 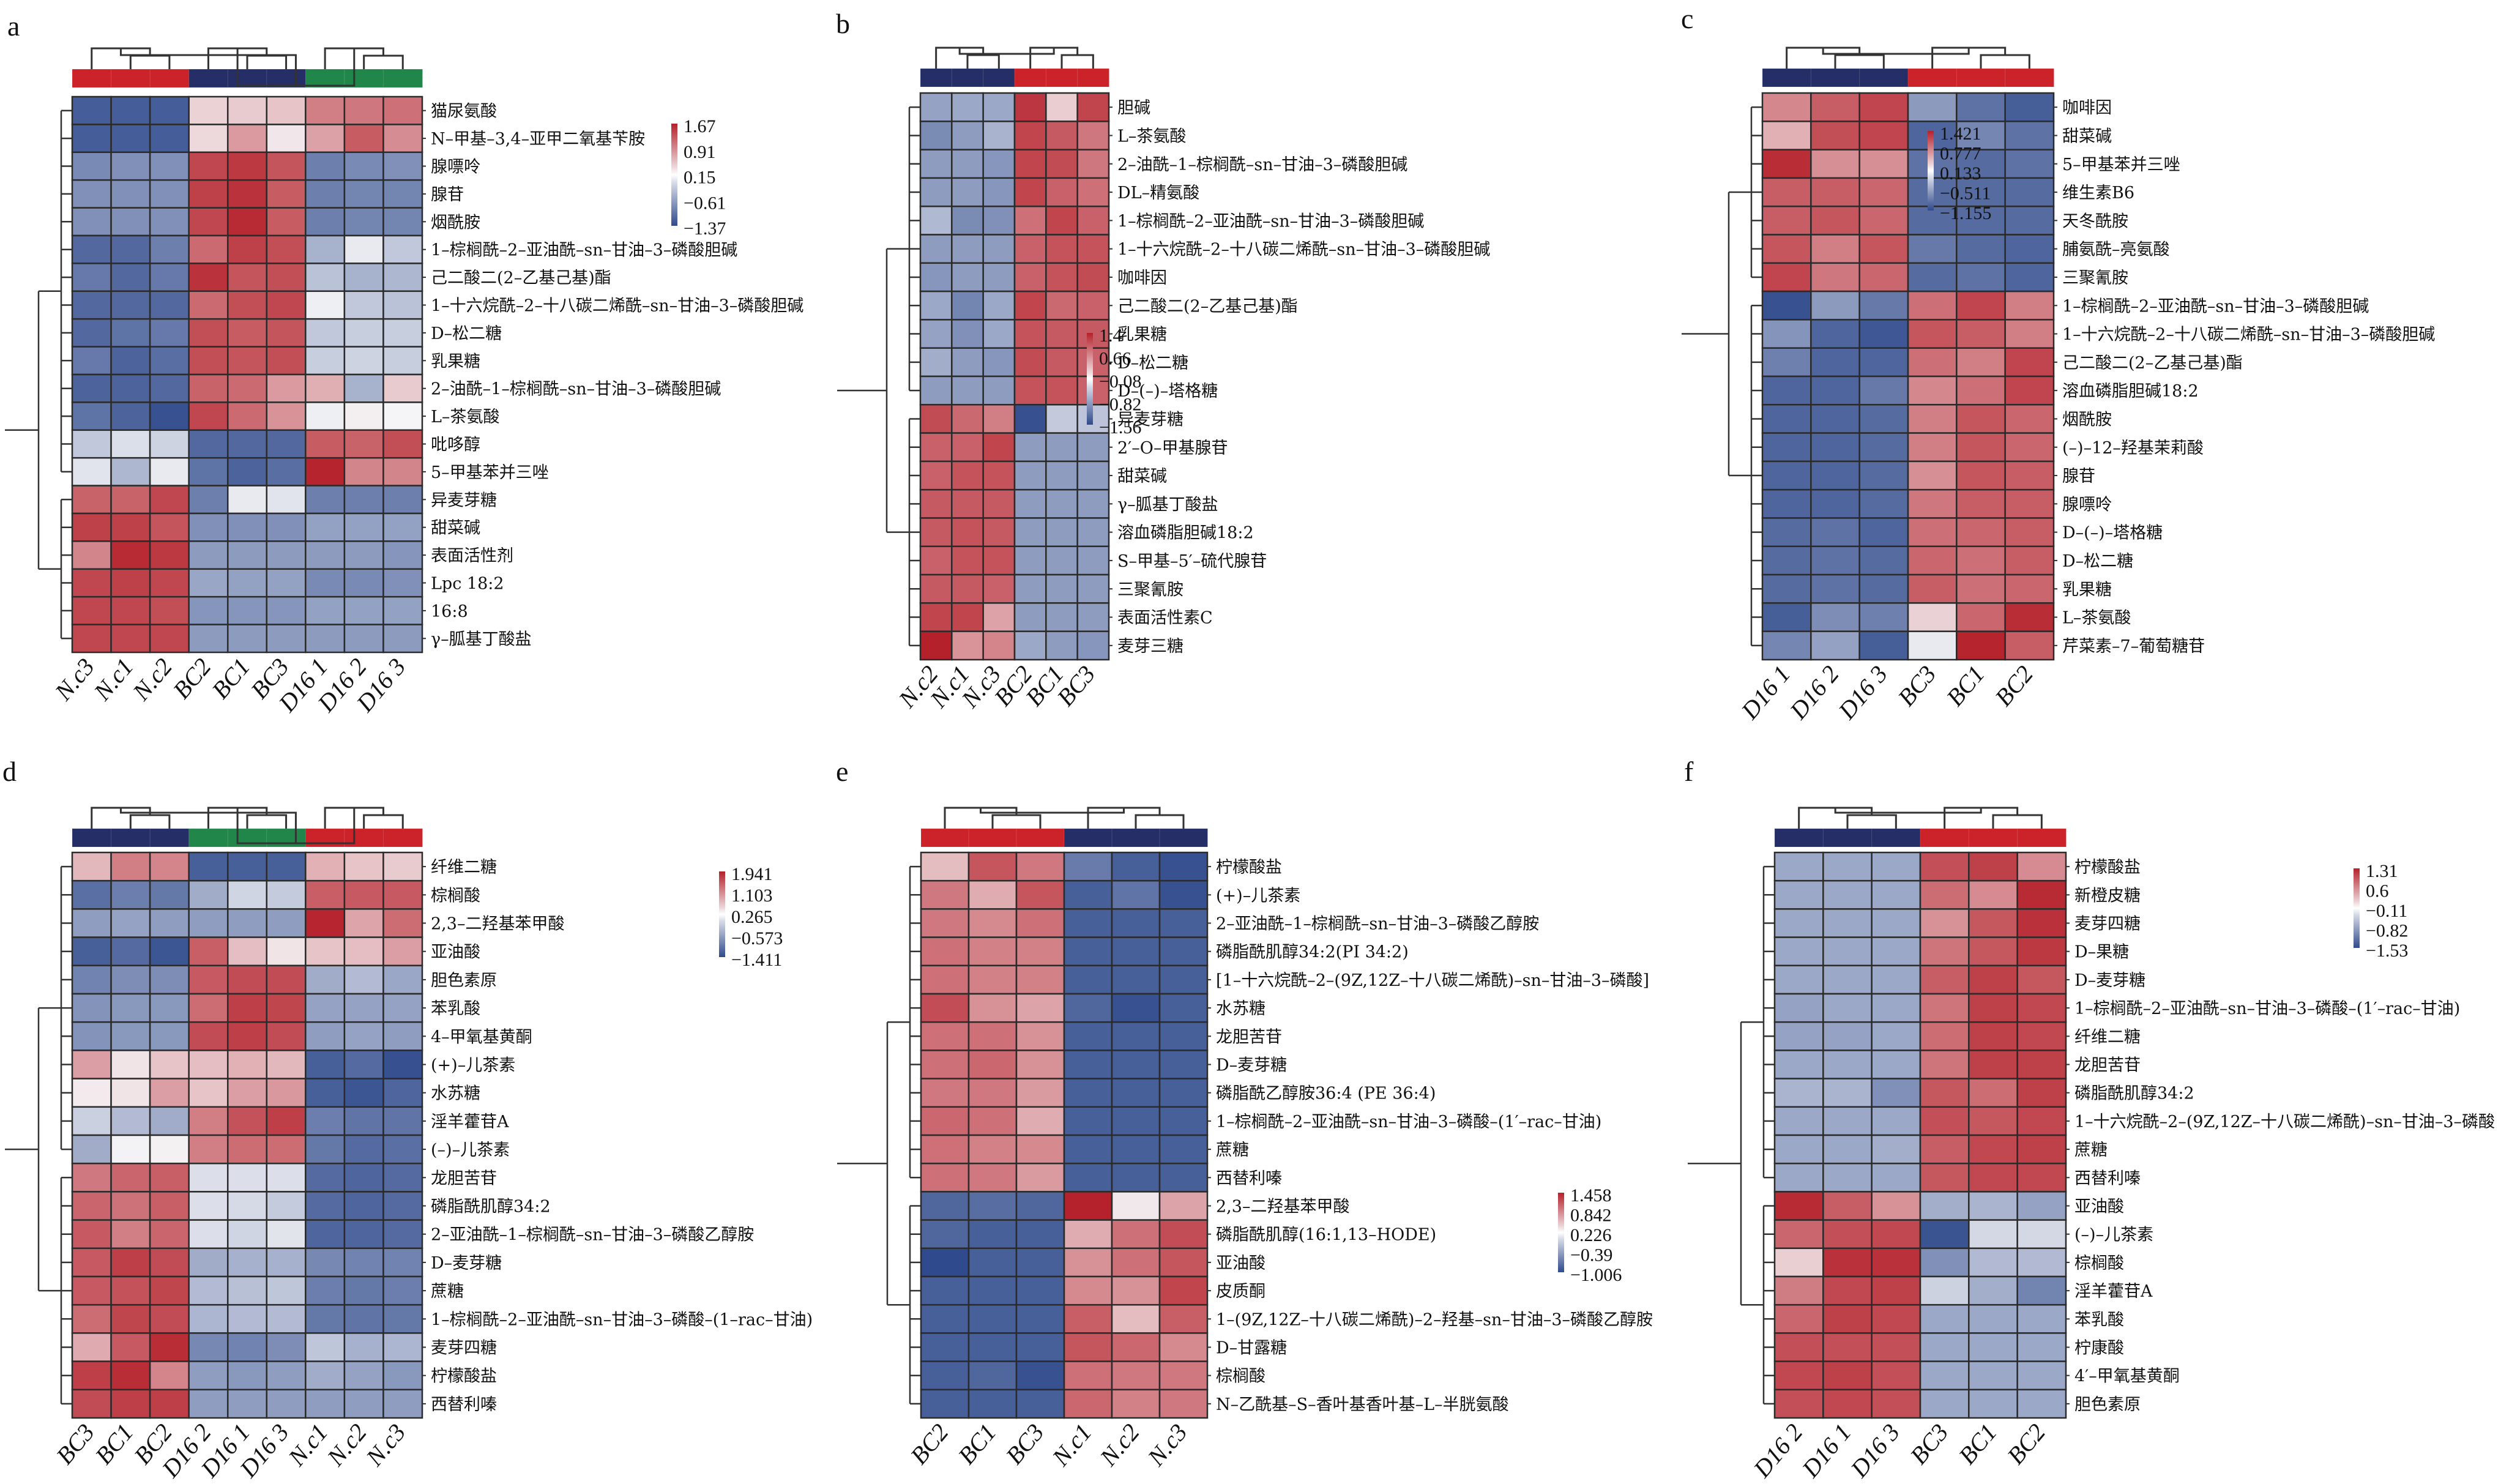 What do you see at coordinates (1142, 476) in the screenshot?
I see `row-label: 甜菜碱` at bounding box center [1142, 476].